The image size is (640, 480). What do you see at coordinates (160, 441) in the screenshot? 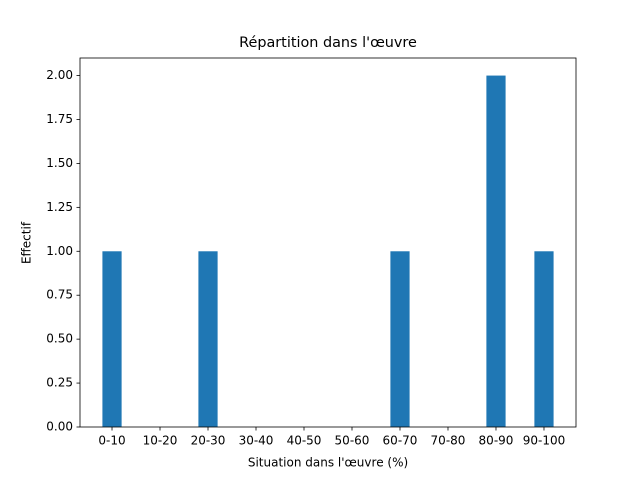
I see `x-tick-label: 10-20` at bounding box center [160, 441].